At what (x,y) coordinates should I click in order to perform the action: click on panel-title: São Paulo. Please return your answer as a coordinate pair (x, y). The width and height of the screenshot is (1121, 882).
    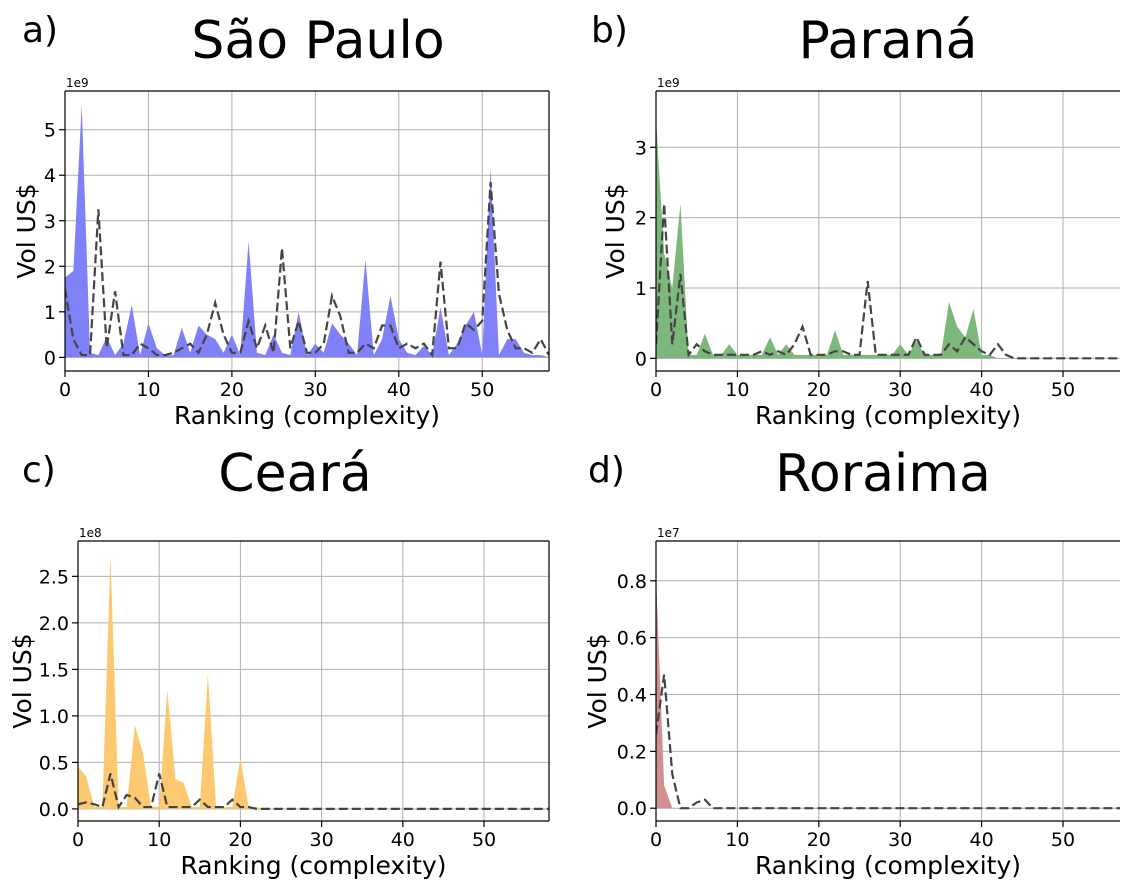
    Looking at the image, I should click on (317, 41).